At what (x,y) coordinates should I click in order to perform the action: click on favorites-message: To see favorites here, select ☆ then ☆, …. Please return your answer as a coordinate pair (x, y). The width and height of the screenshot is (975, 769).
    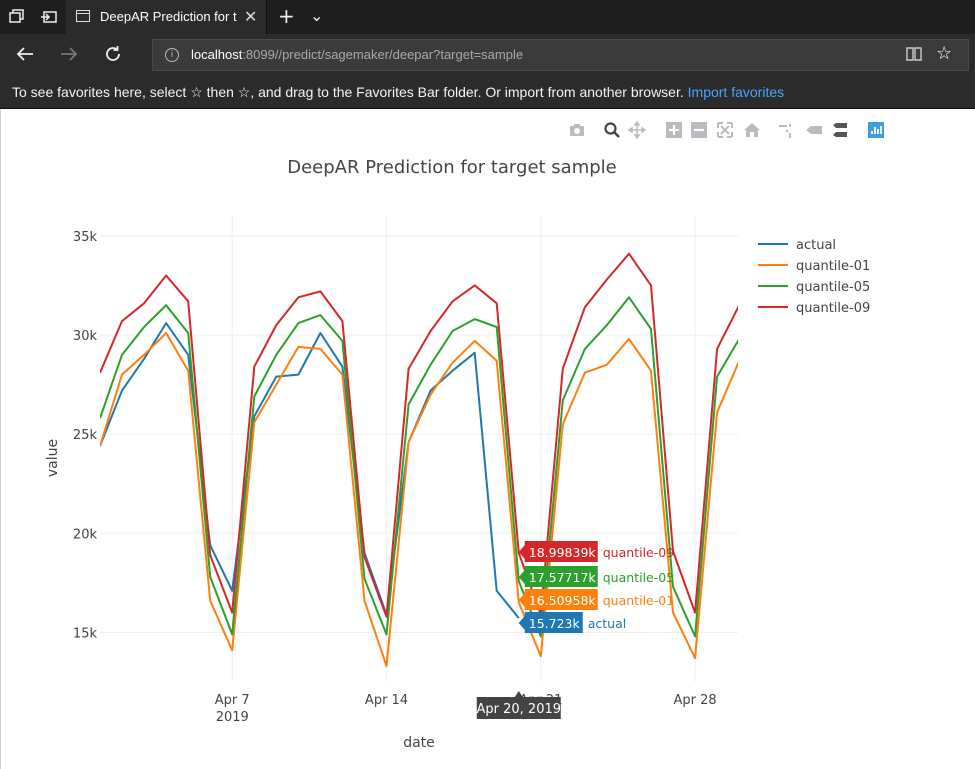
    Looking at the image, I should click on (398, 92).